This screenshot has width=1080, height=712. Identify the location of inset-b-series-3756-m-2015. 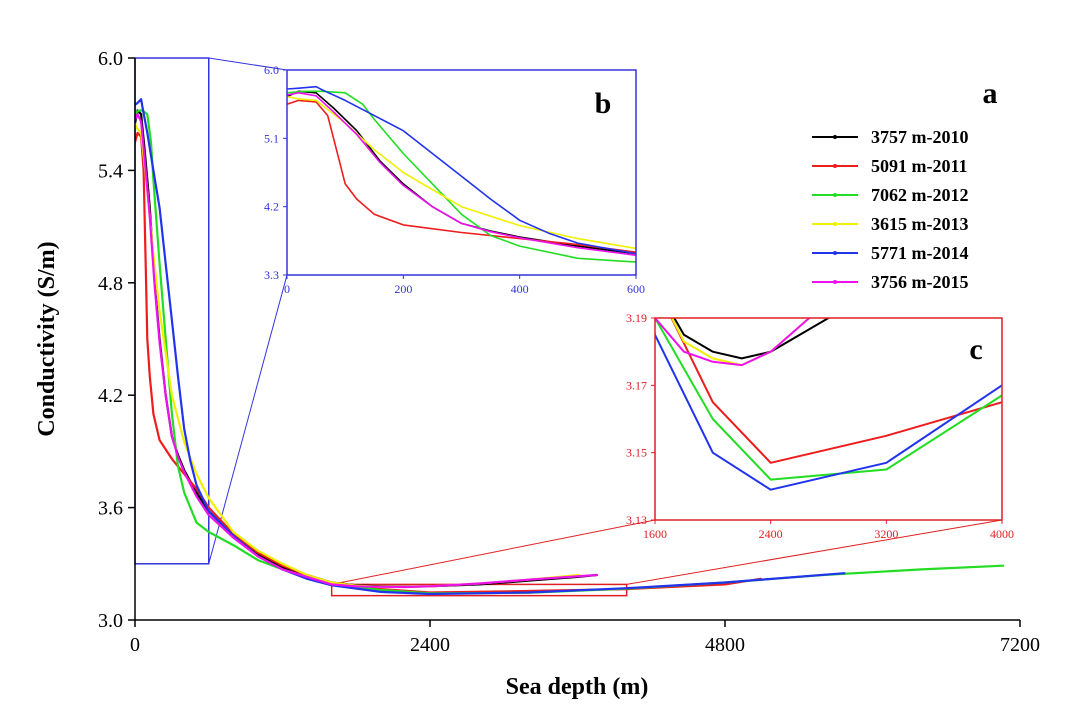
(461, 174).